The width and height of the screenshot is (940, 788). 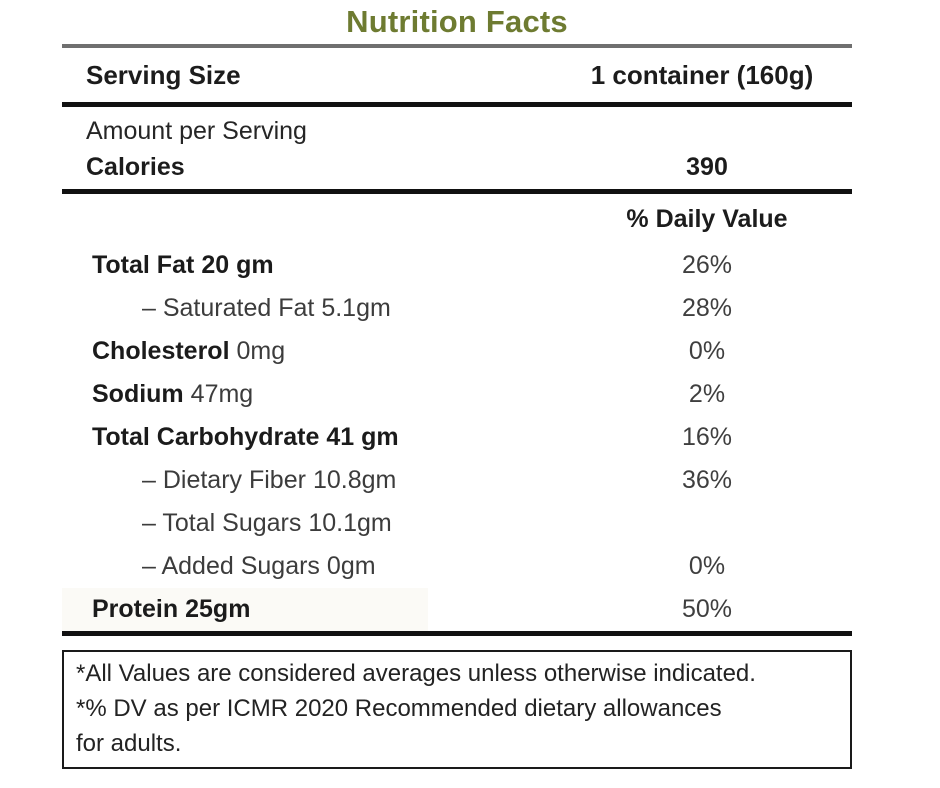 What do you see at coordinates (457, 46) in the screenshot?
I see `divider-gray` at bounding box center [457, 46].